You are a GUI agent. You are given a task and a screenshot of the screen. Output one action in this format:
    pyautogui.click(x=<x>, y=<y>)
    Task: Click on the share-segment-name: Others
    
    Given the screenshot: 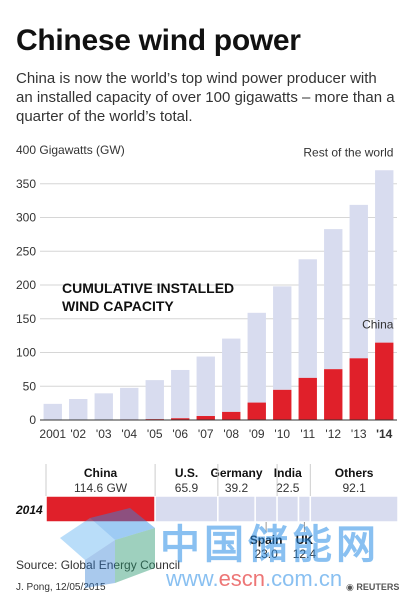 What is the action you would take?
    pyautogui.click(x=354, y=473)
    